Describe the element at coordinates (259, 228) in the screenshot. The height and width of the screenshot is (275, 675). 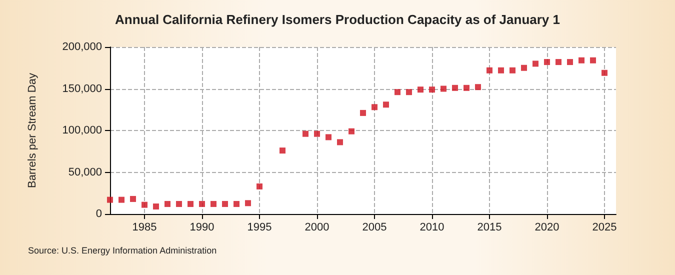
I see `x-tick-label: 1995` at that location.